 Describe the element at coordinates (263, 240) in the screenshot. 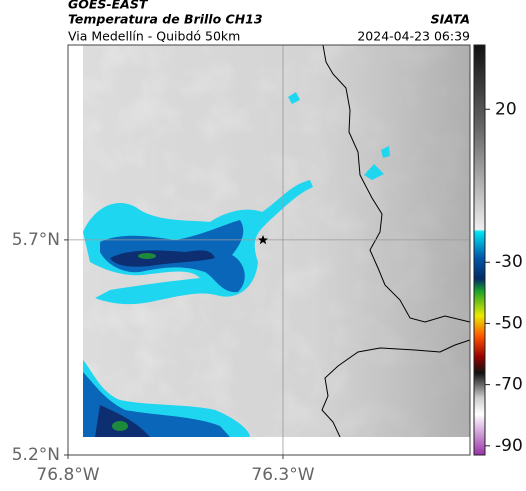

I see `location-marker` at that location.